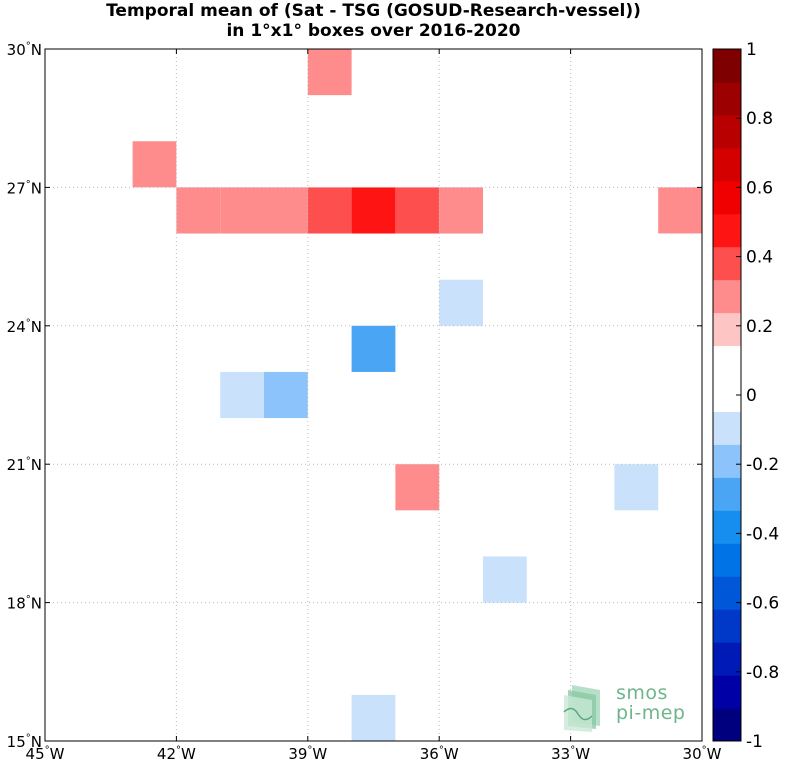  Describe the element at coordinates (754, 742) in the screenshot. I see `colorbar-tick-label: -1` at that location.